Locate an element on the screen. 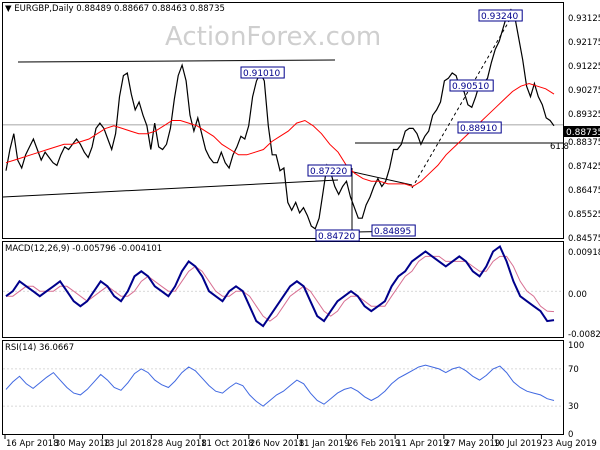 The image size is (600, 450). x-tick-label: 26 Feb 2019 is located at coordinates (373, 444).